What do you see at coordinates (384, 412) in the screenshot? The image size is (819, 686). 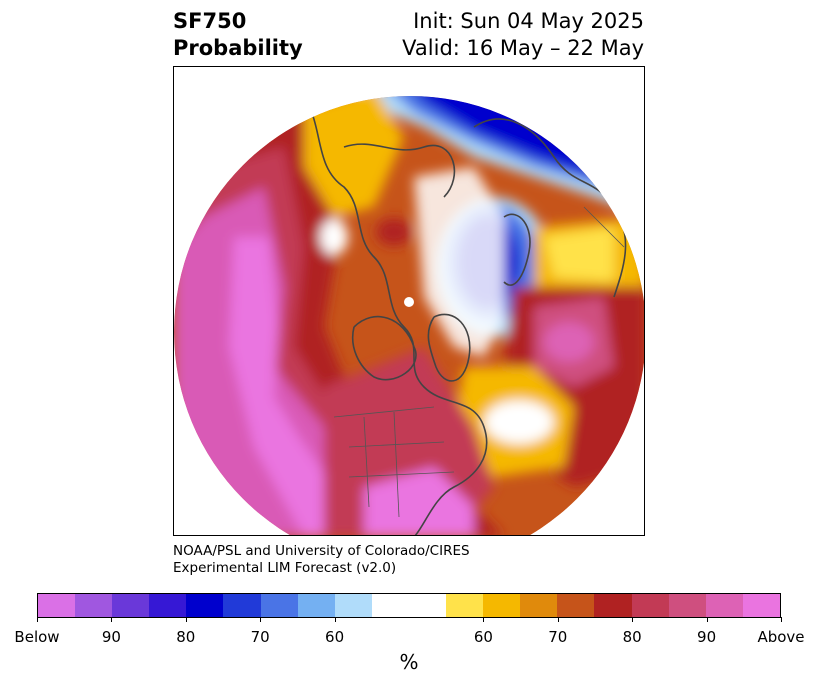 I see `border-us-canada` at bounding box center [384, 412].